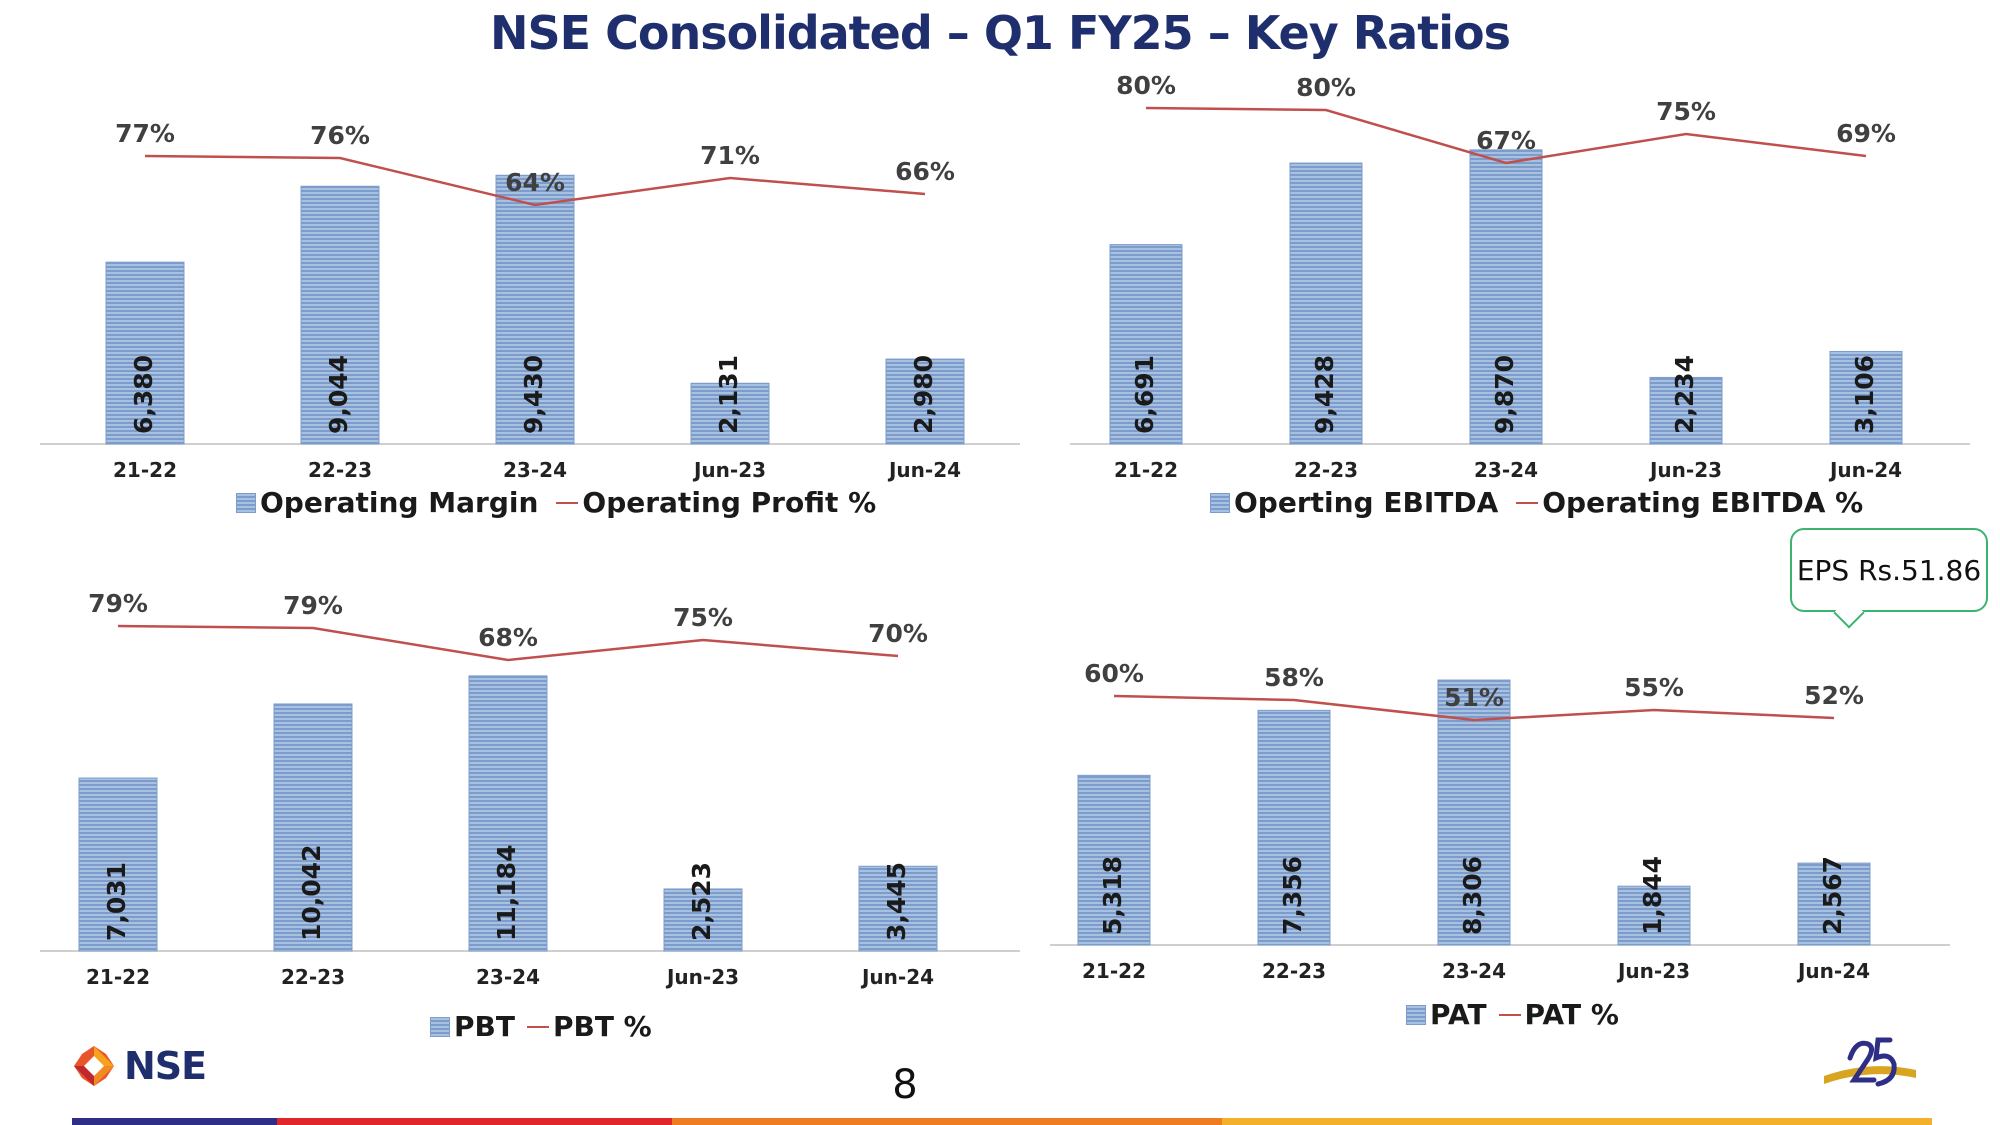 Image resolution: width=2000 pixels, height=1125 pixels. I want to click on bar-value-label: 8,306, so click(1472, 895).